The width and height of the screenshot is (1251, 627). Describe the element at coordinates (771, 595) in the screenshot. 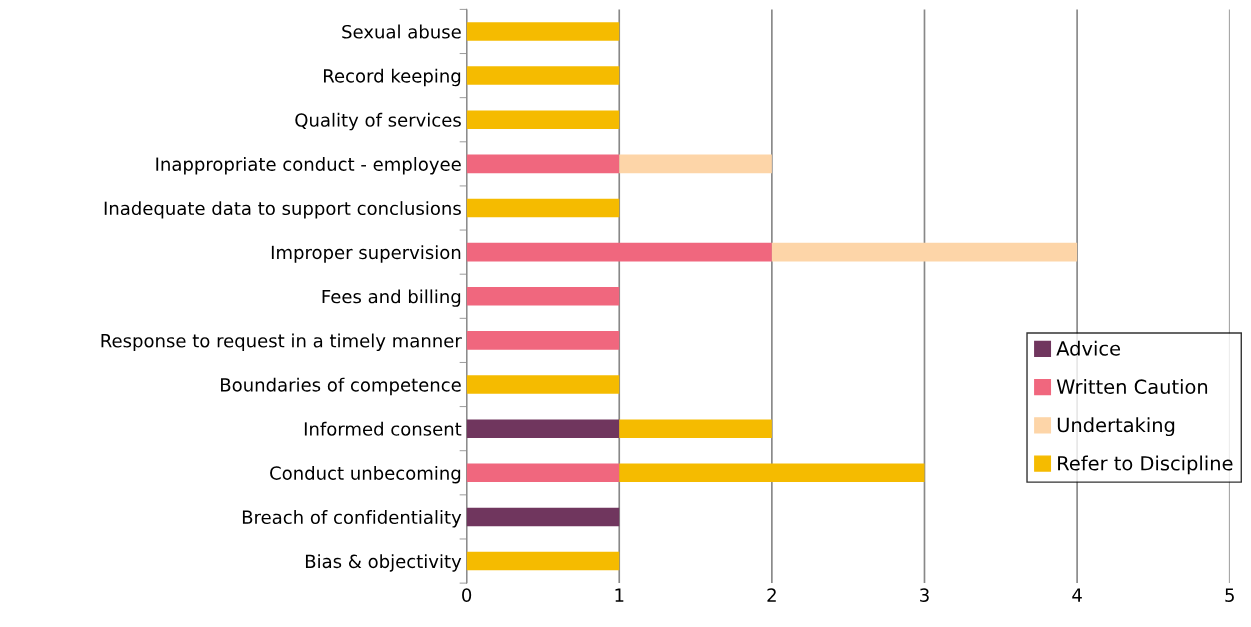

I see `x-tick-label: 2` at that location.